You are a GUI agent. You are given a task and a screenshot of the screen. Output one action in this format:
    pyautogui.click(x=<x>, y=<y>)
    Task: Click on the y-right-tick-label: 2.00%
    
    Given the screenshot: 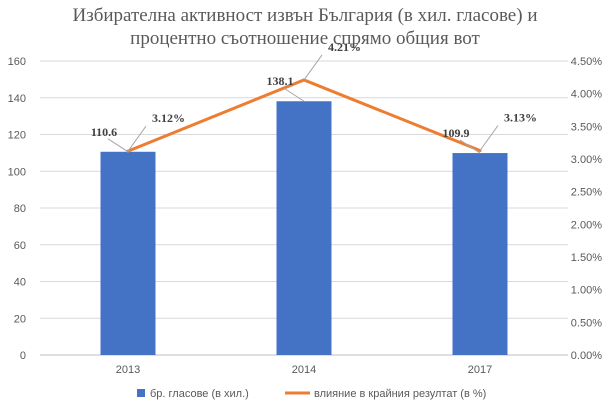 What is the action you would take?
    pyautogui.click(x=586, y=225)
    